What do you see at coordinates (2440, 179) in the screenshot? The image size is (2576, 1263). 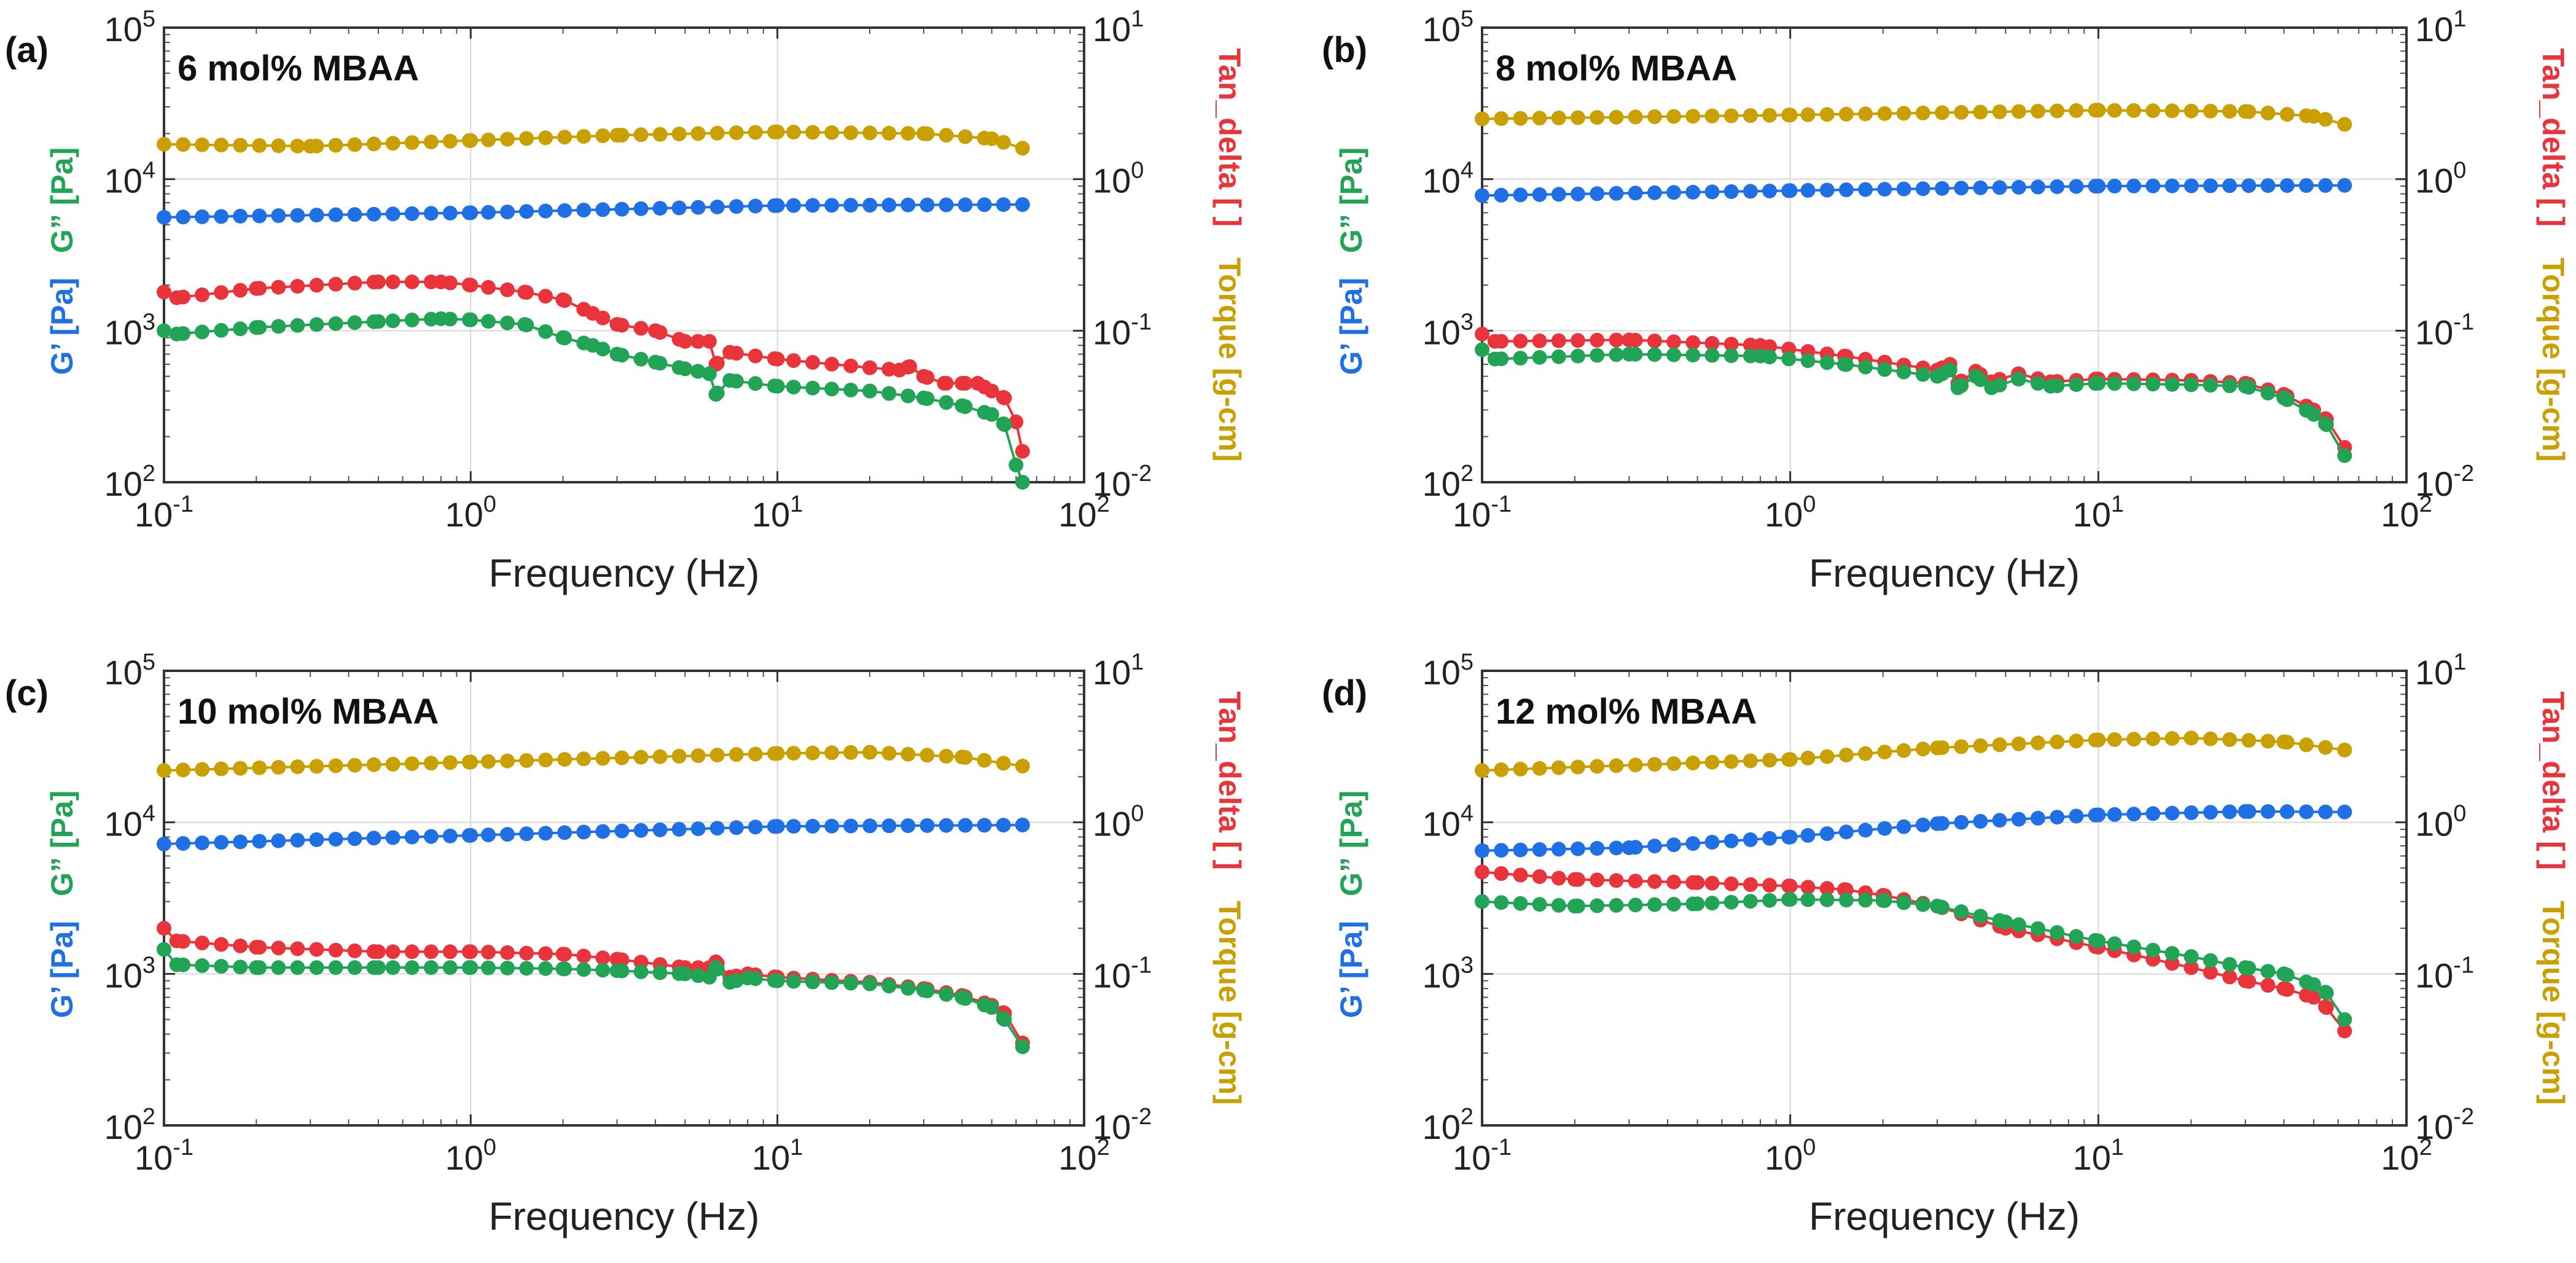 I see `y2-tick-label: 10⁰` at bounding box center [2440, 179].